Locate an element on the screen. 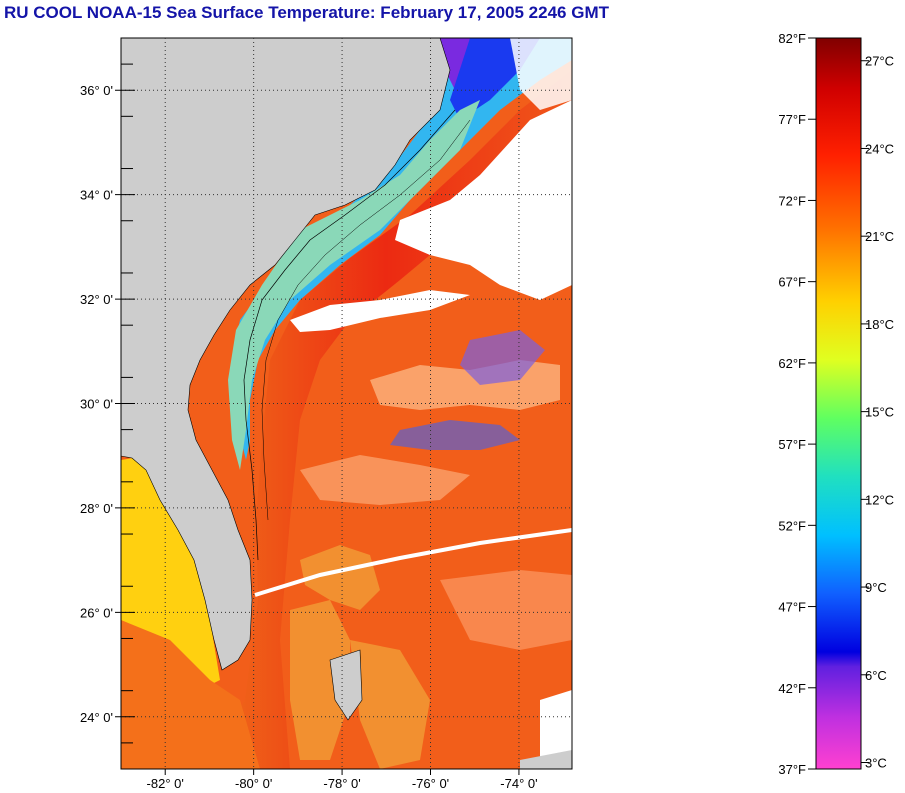  shelf-water is located at coordinates (354, 285).